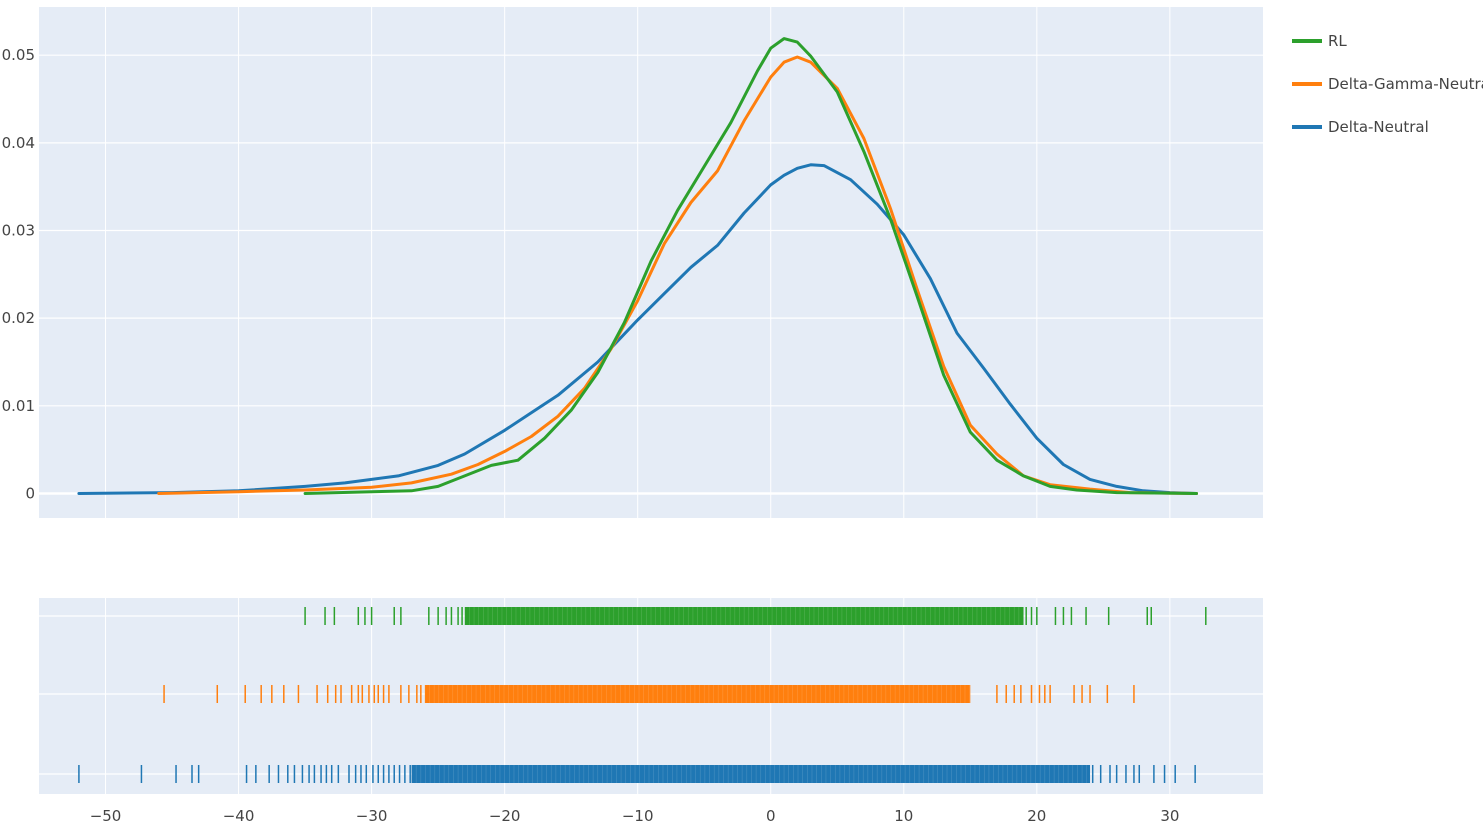 The width and height of the screenshot is (1483, 831). What do you see at coordinates (106, 816) in the screenshot?
I see `x-tick-label: −50` at bounding box center [106, 816].